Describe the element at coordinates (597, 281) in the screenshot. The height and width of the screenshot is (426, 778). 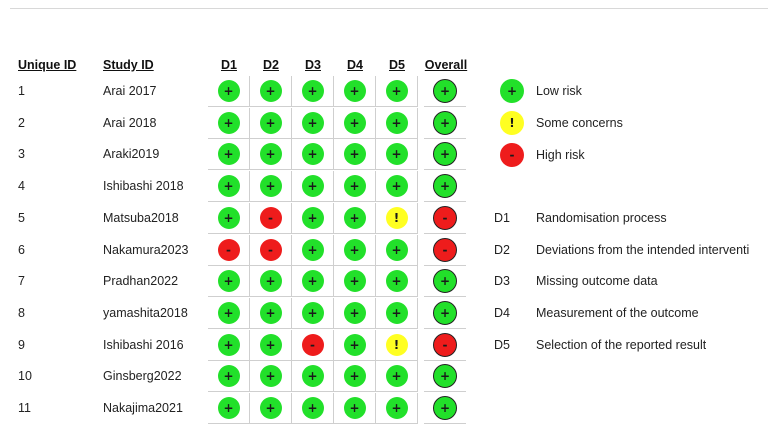
I see `domain-legend-description: Missing outcome data` at that location.